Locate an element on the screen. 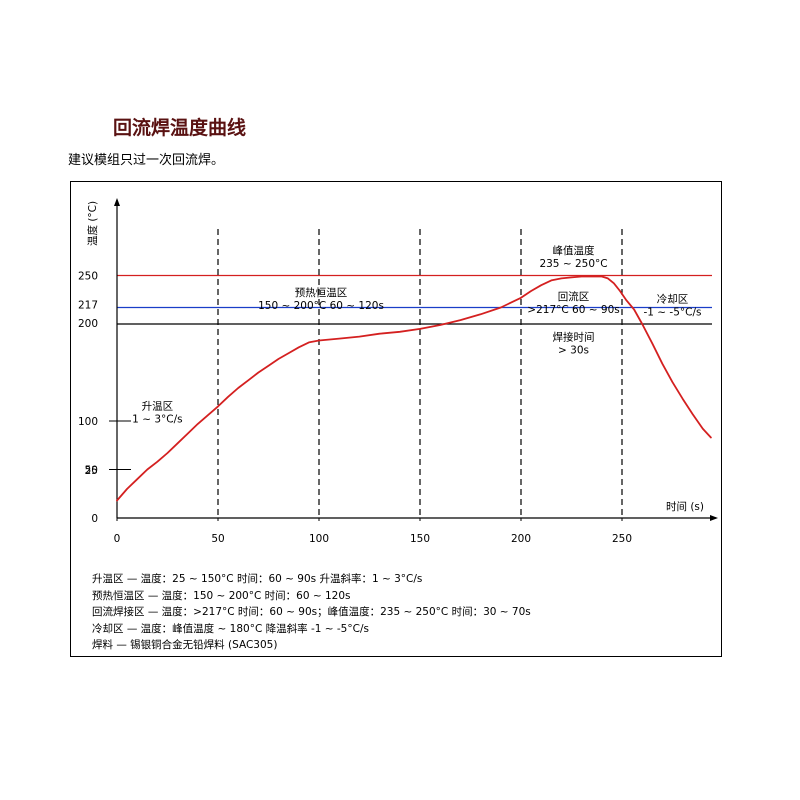 The height and width of the screenshot is (800, 800). annotation-cool-line-0: 冷却区 is located at coordinates (673, 299).